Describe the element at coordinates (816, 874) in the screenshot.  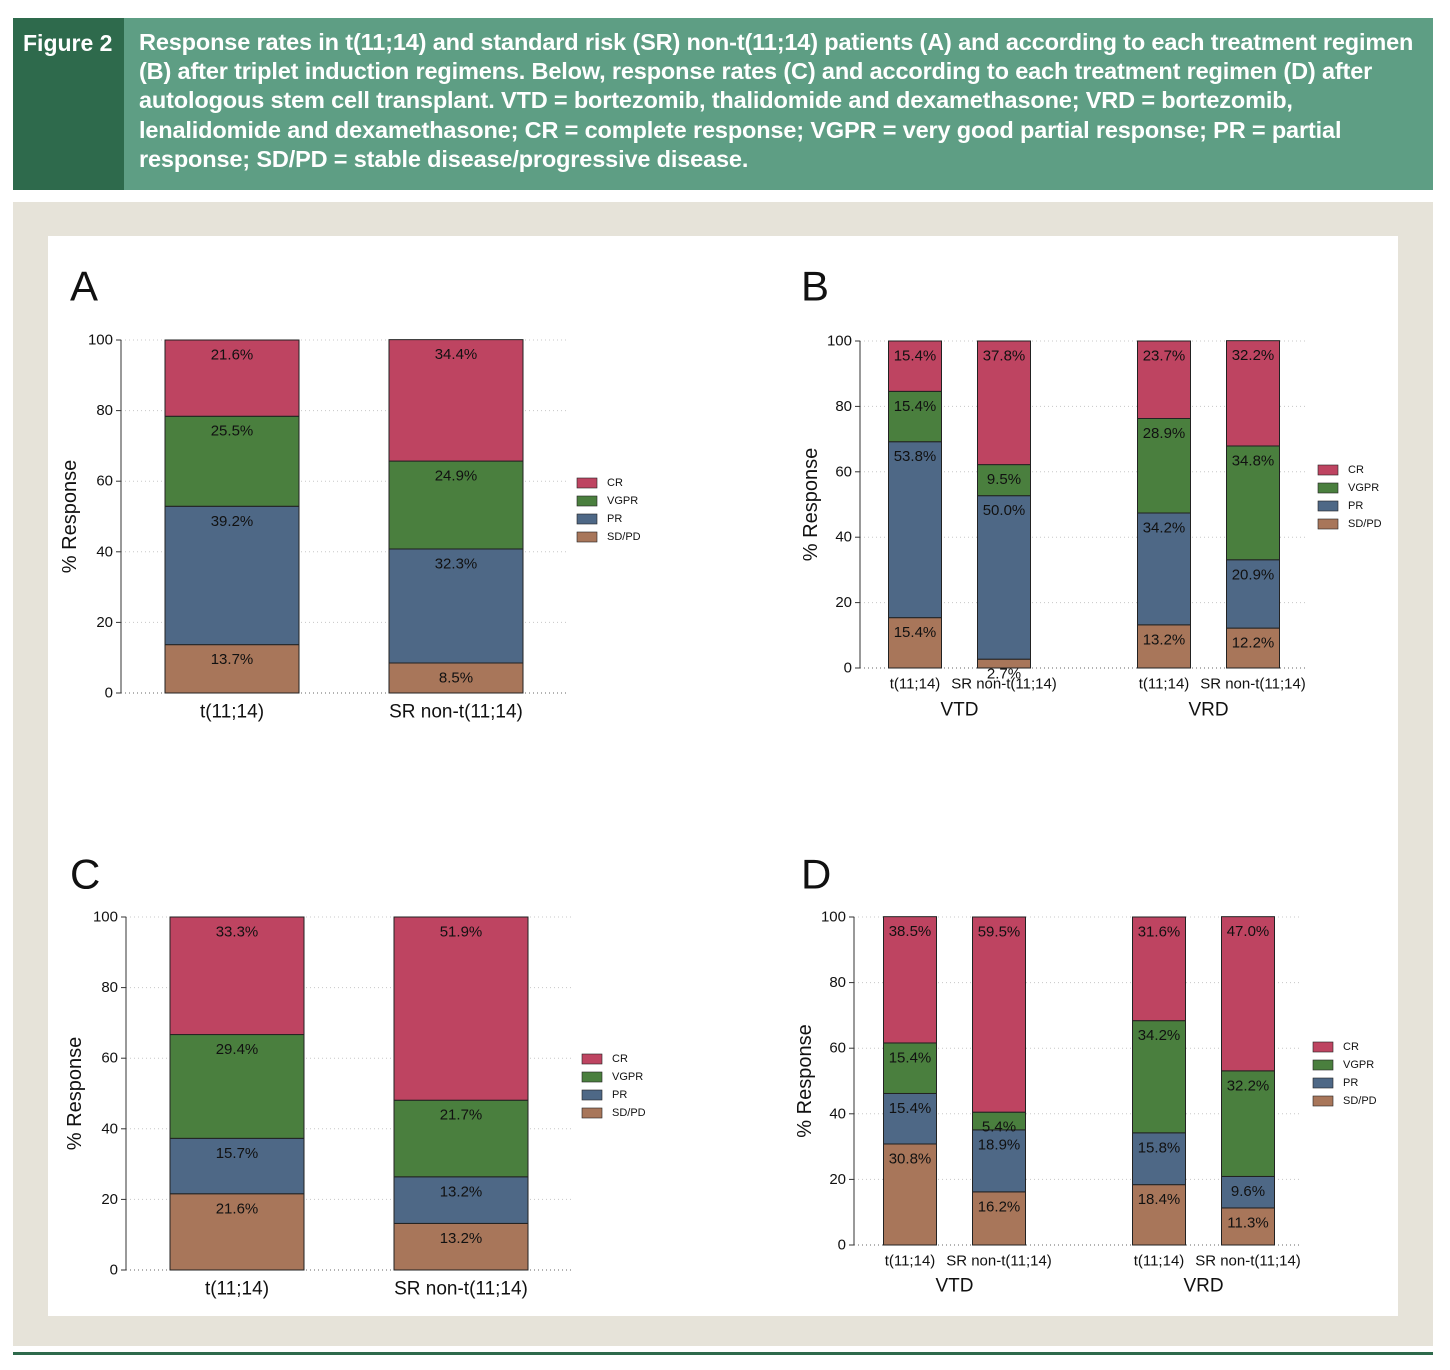
I see `panel-letter-d: D` at that location.